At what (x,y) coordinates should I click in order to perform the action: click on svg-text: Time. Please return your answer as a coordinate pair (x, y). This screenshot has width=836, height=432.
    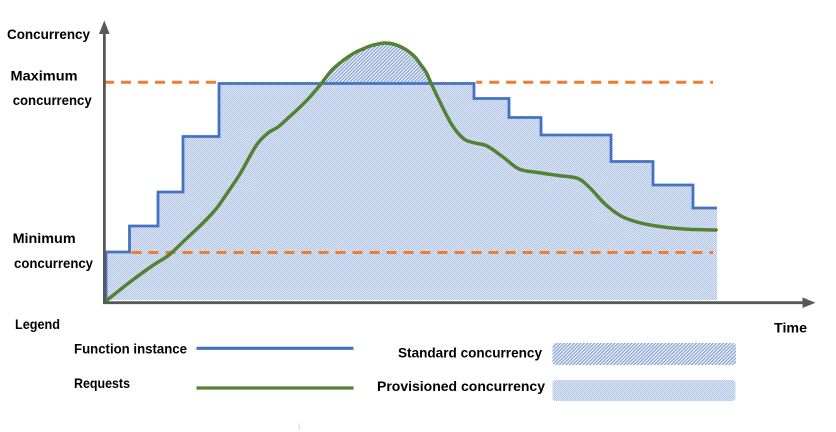
    Looking at the image, I should click on (790, 328).